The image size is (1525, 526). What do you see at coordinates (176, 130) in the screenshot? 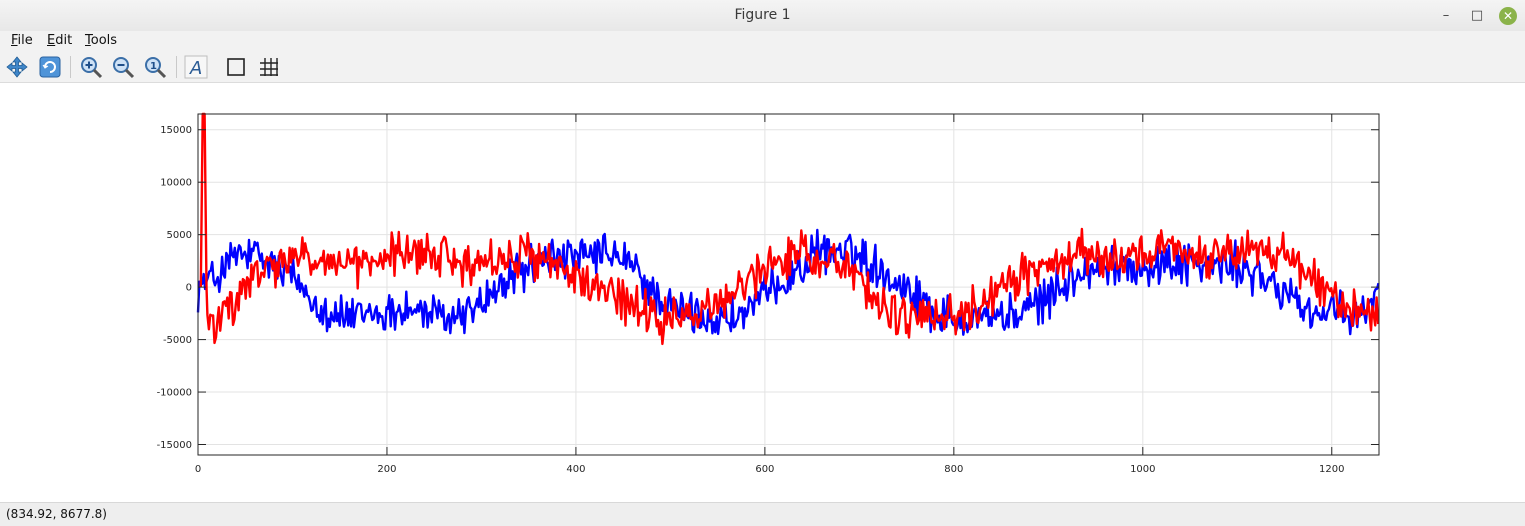
I see `y-tick-label: 15000` at bounding box center [176, 130].